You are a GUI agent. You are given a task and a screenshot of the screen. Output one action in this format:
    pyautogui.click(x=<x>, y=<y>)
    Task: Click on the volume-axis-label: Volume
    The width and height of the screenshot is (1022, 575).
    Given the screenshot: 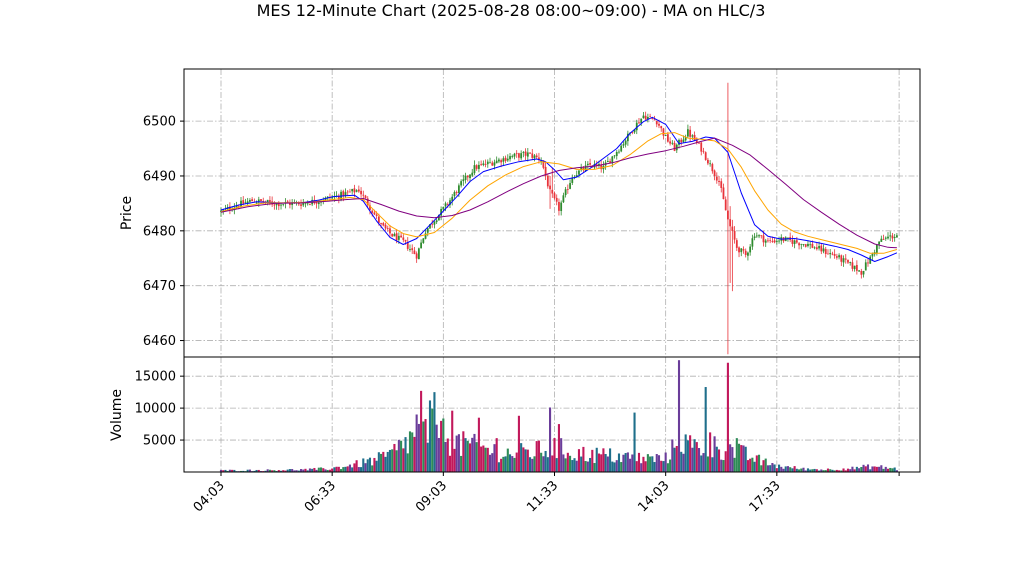 What is the action you would take?
    pyautogui.click(x=117, y=415)
    